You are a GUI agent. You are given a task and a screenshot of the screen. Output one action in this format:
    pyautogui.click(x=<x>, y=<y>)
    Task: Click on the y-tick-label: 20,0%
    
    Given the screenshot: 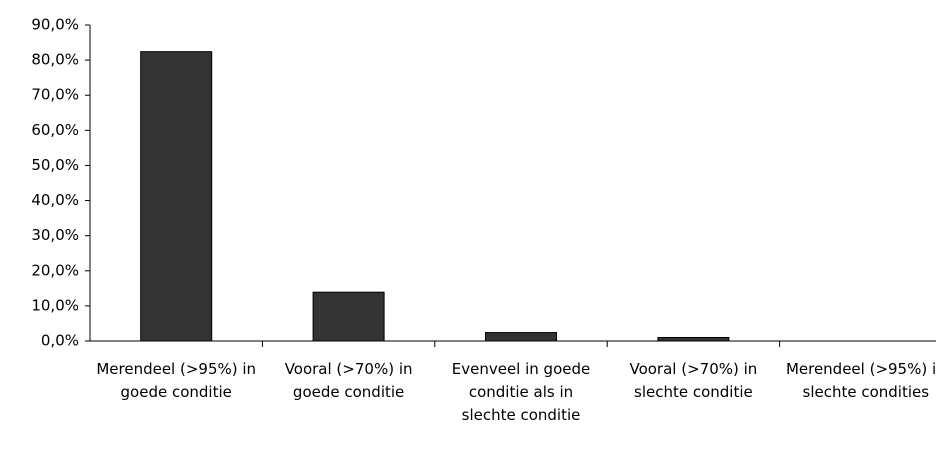 What is the action you would take?
    pyautogui.click(x=55, y=270)
    